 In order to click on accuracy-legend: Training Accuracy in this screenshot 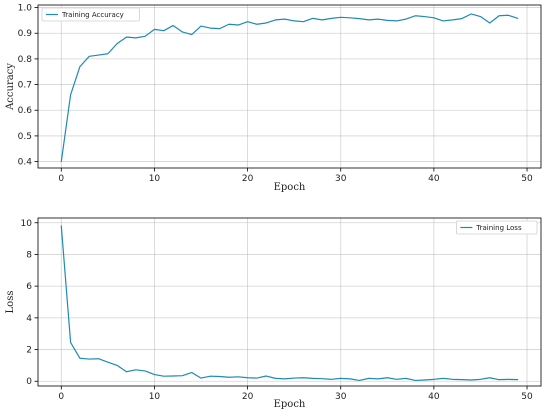, I will do `click(90, 14)`.